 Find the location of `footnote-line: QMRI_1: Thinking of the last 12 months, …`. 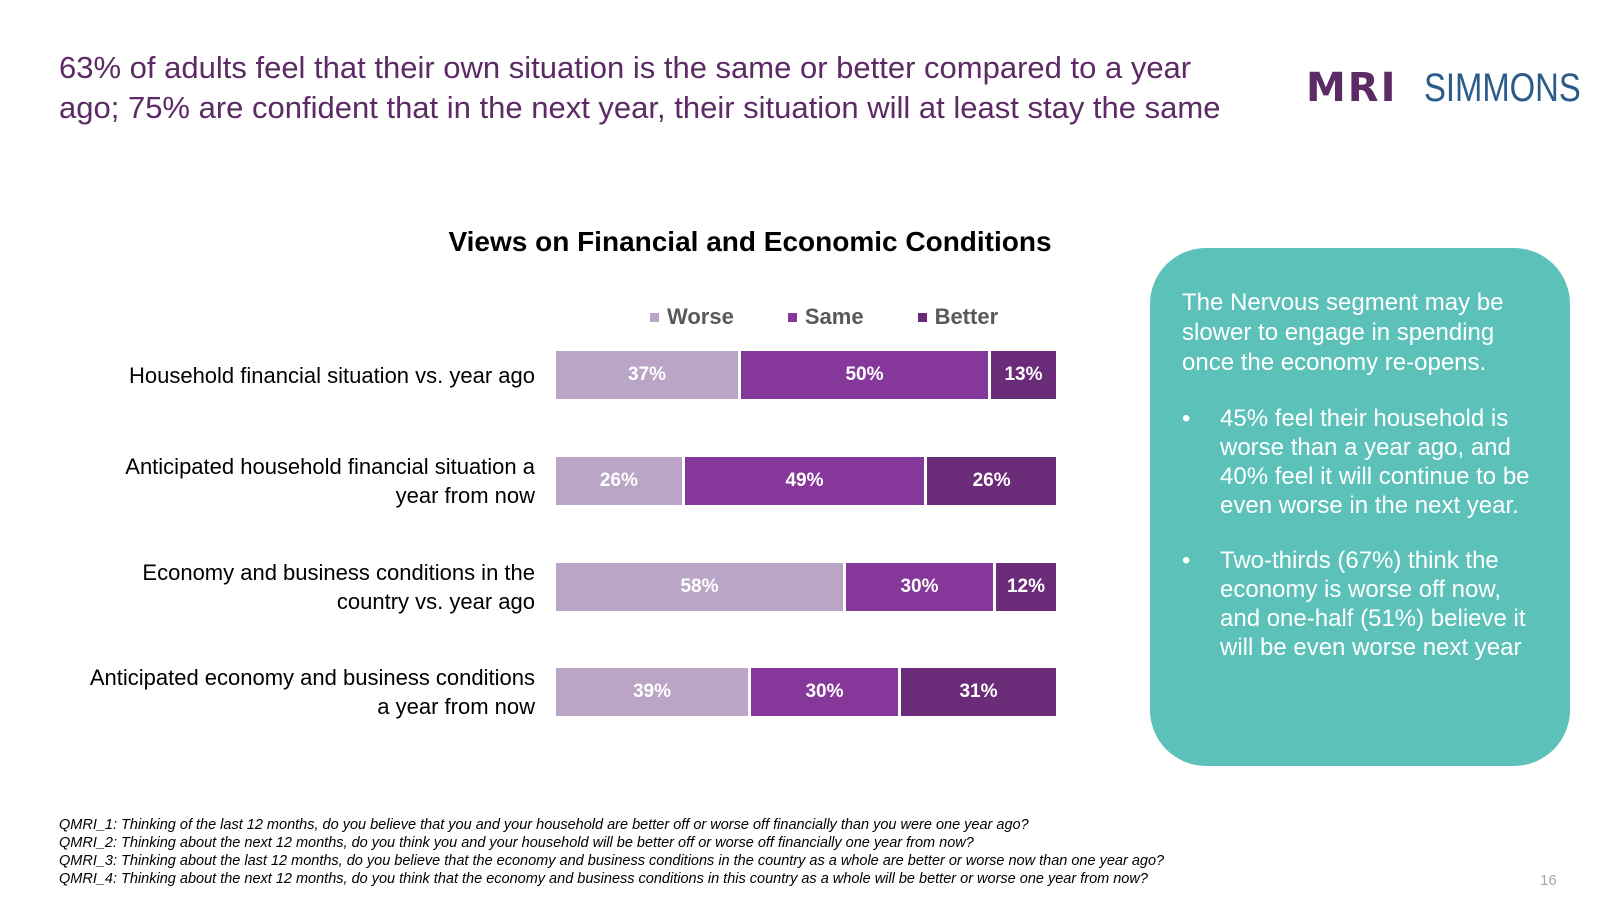

footnote-line: QMRI_1: Thinking of the last 12 months, … is located at coordinates (544, 825).